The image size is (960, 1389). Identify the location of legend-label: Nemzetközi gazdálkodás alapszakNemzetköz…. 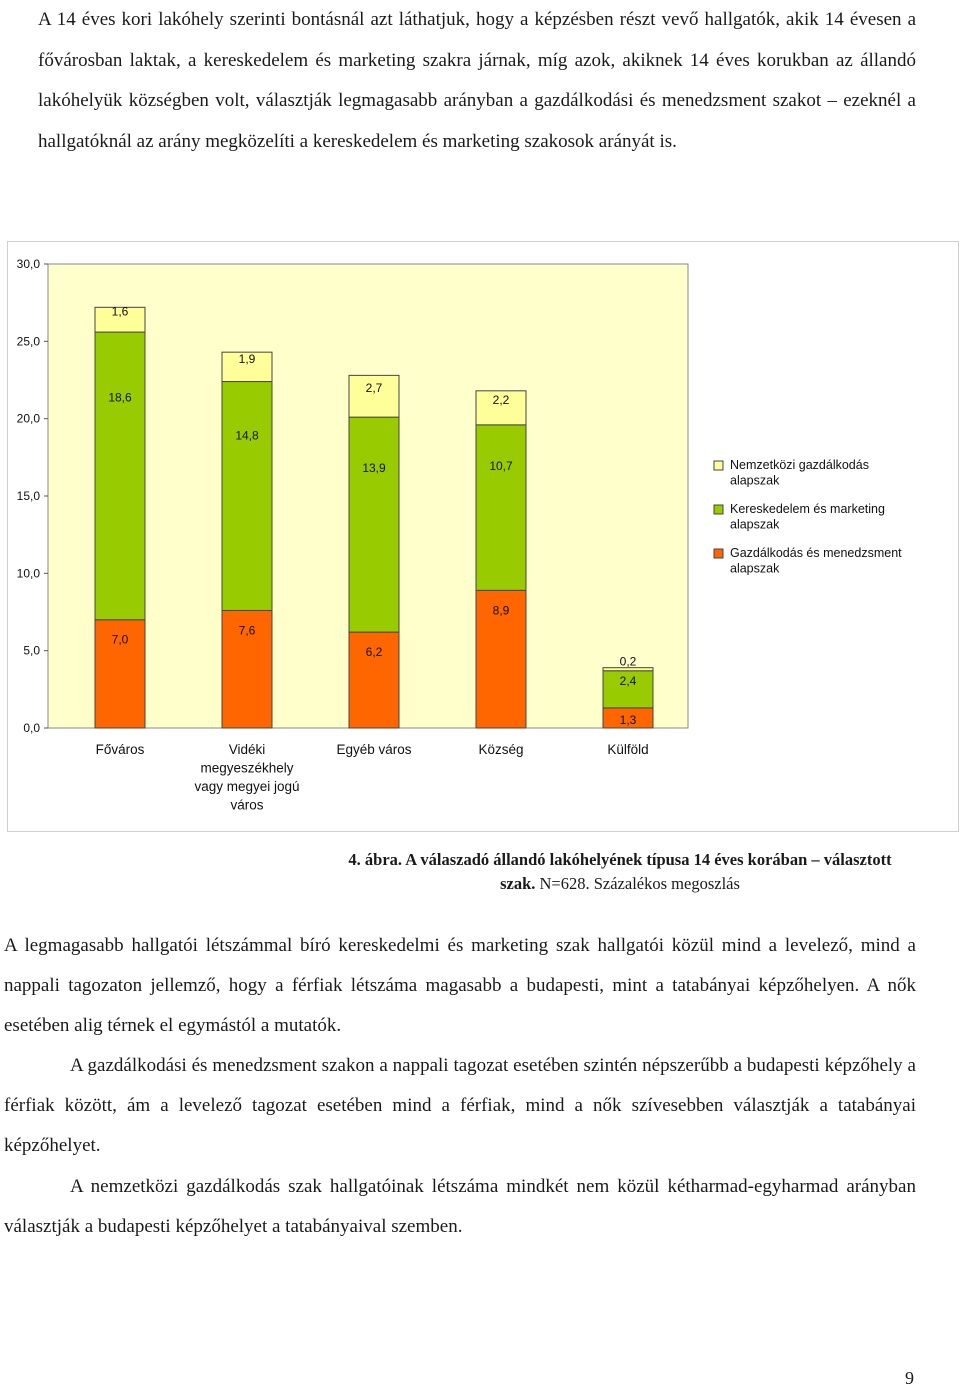
(799, 473).